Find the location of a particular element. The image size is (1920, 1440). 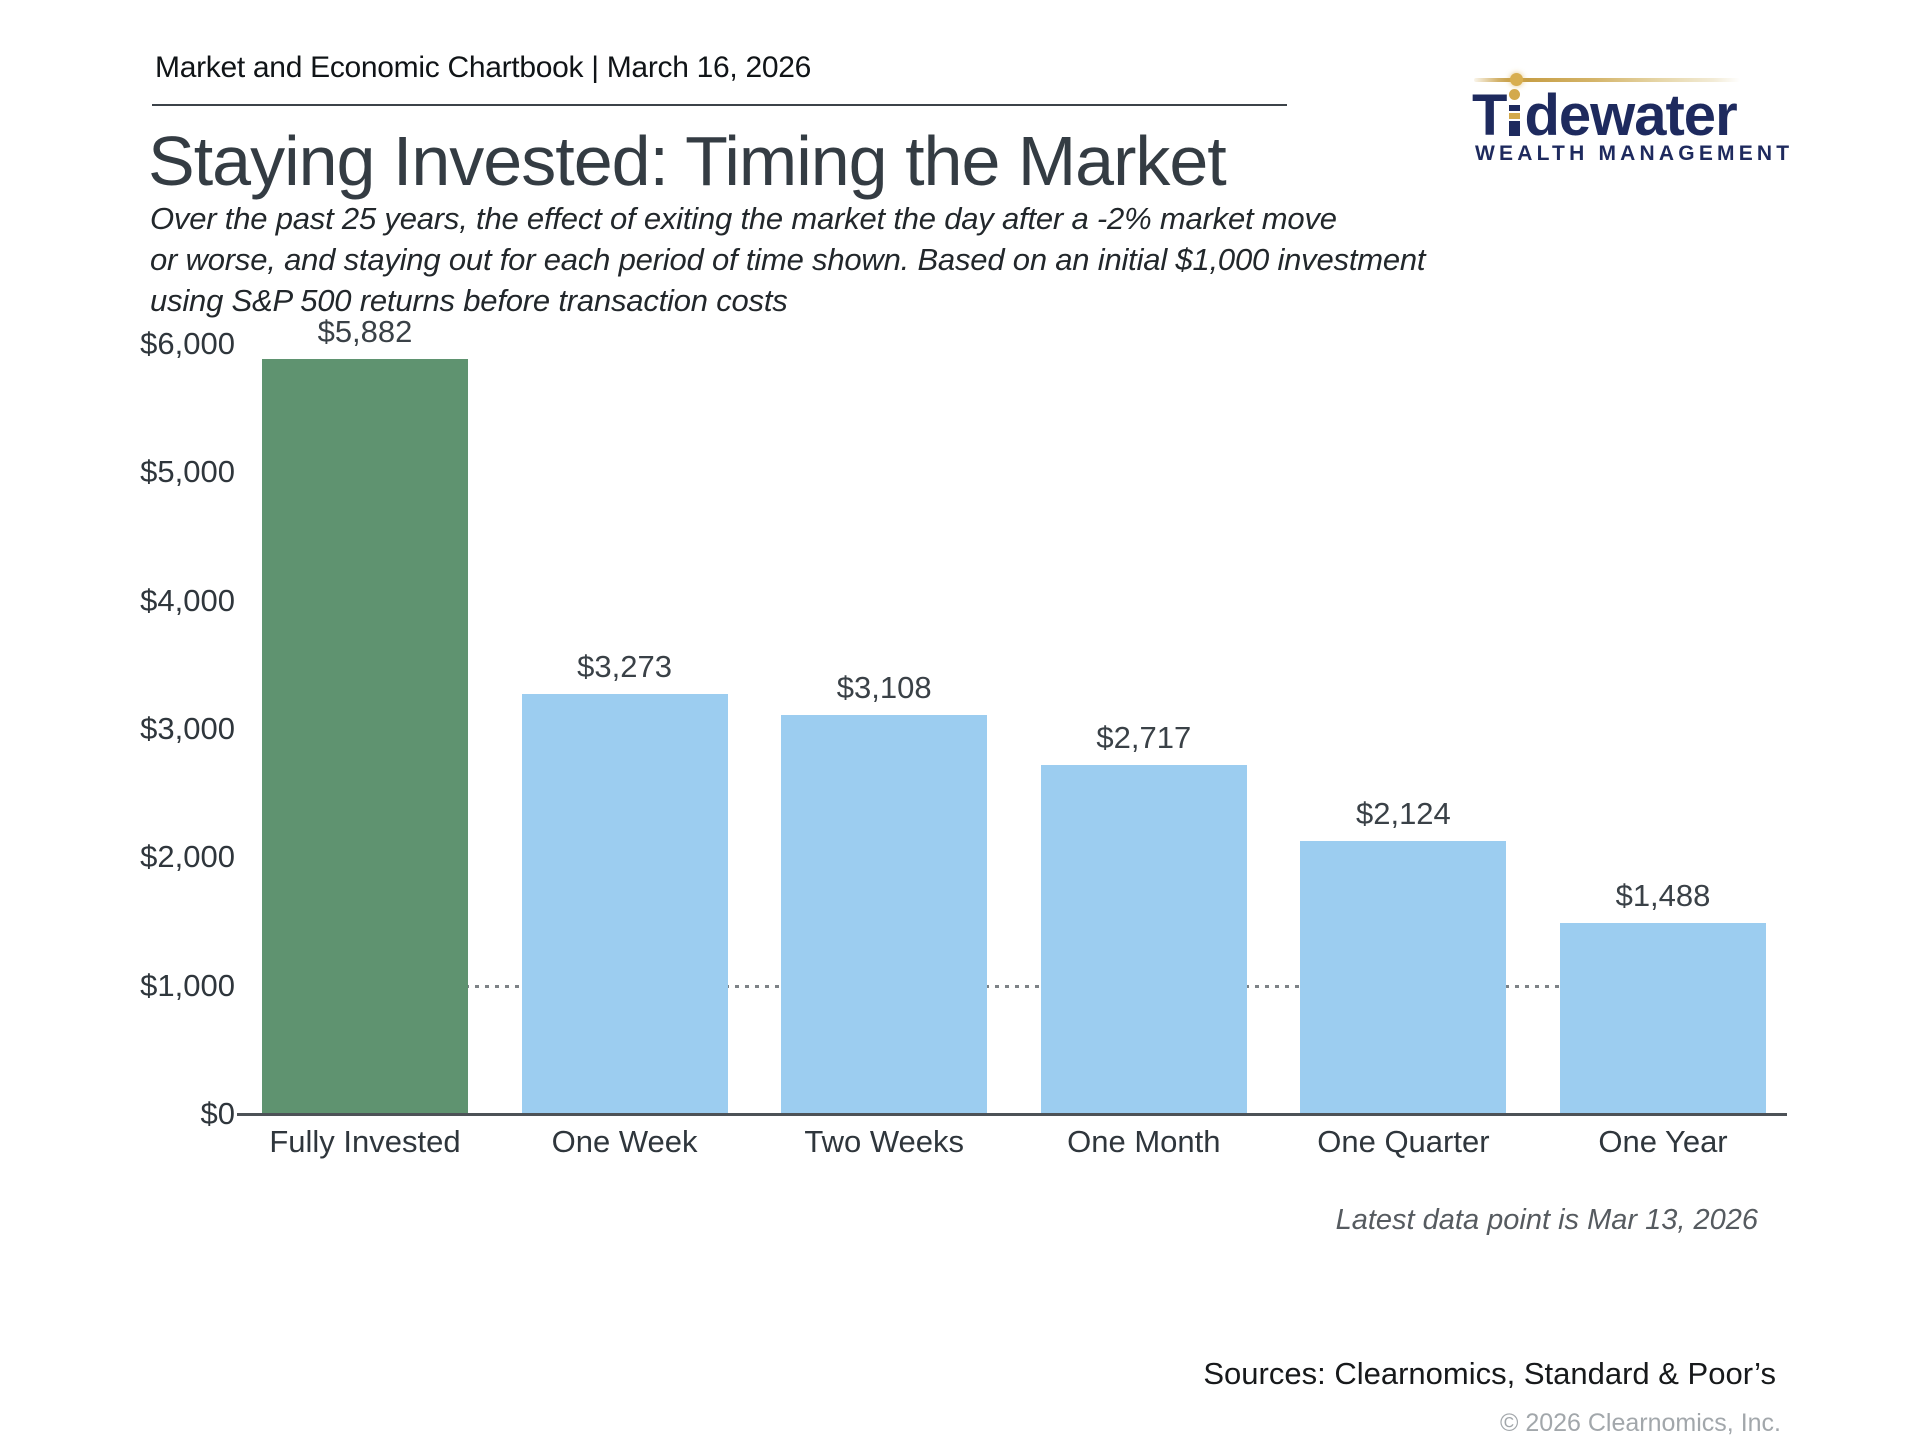

bar-value-label: $3,273 is located at coordinates (624, 666).